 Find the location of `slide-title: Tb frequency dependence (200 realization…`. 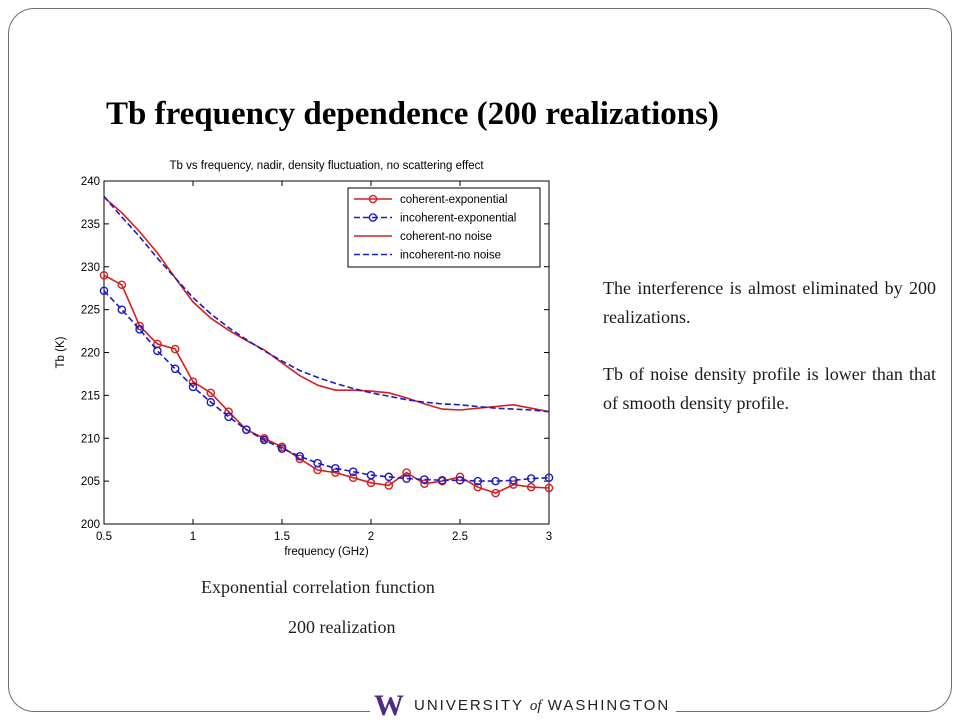

slide-title: Tb frequency dependence (200 realization… is located at coordinates (412, 114).